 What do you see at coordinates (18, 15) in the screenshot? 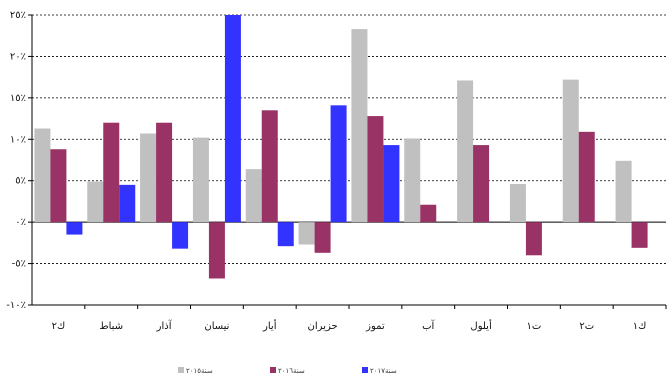
I see `y-tick-label: ٢٥٪` at bounding box center [18, 15].